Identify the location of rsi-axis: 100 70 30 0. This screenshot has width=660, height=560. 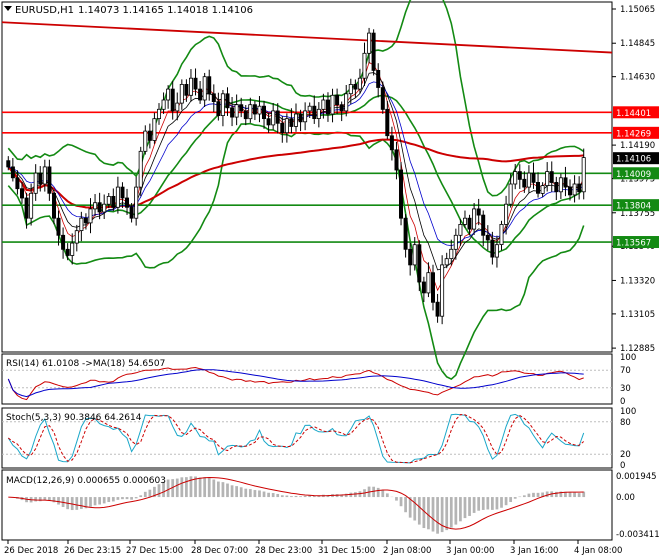
(628, 380).